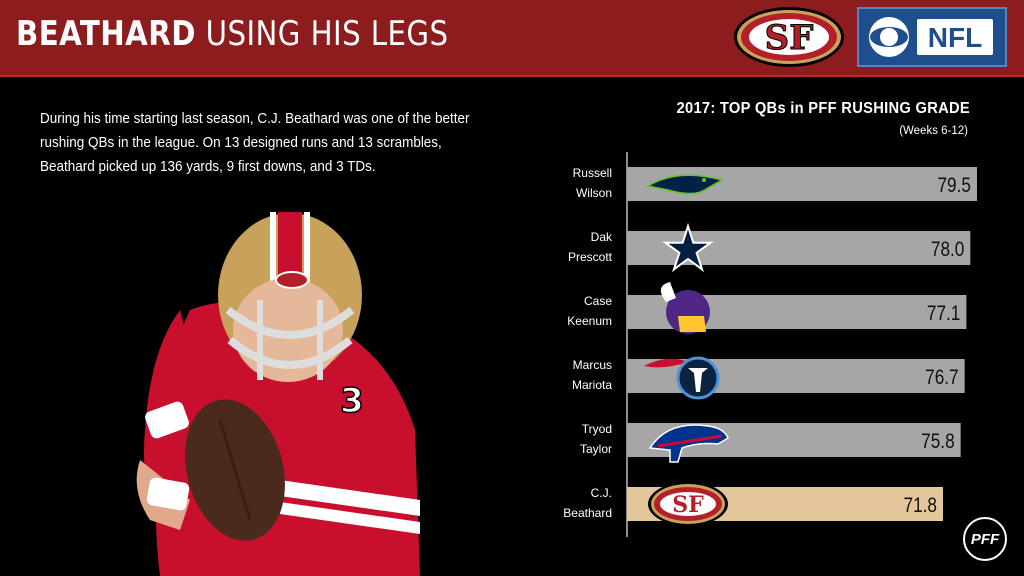 The height and width of the screenshot is (576, 1024). I want to click on bar-dak-prescott, so click(799, 248).